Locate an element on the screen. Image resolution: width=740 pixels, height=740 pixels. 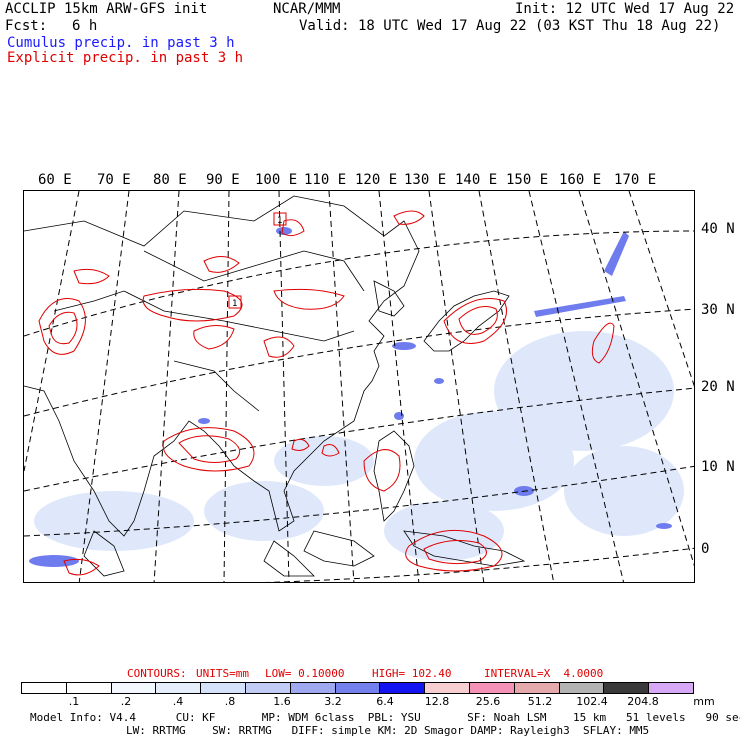
lon-label: 60 E is located at coordinates (55, 180).